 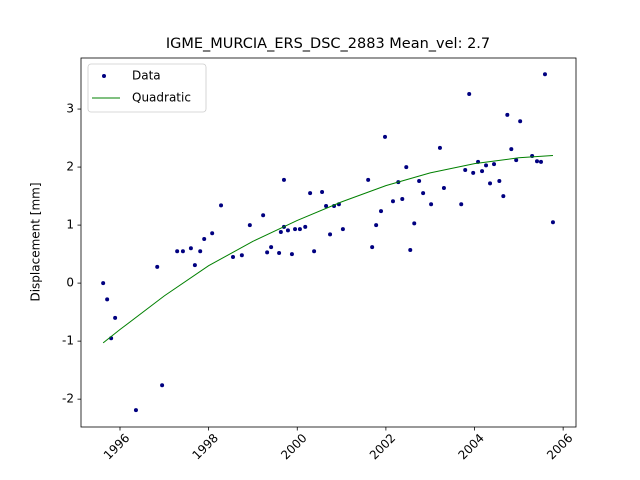 I want to click on chart-title: IGME_MURCIA_ERS_DSC_2883 Mean_vel: 2.7, so click(x=328, y=44).